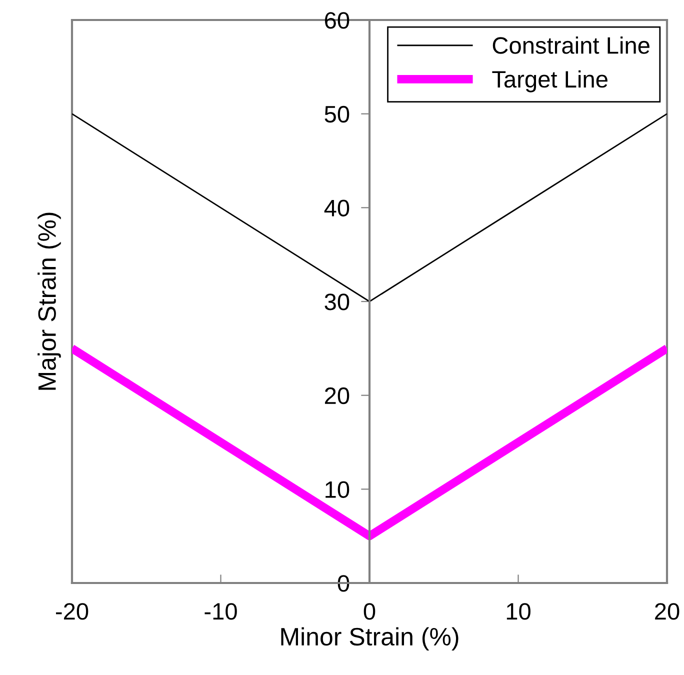 Image resolution: width=684 pixels, height=675 pixels. What do you see at coordinates (571, 45) in the screenshot?
I see `legend-label: Constraint Line` at bounding box center [571, 45].